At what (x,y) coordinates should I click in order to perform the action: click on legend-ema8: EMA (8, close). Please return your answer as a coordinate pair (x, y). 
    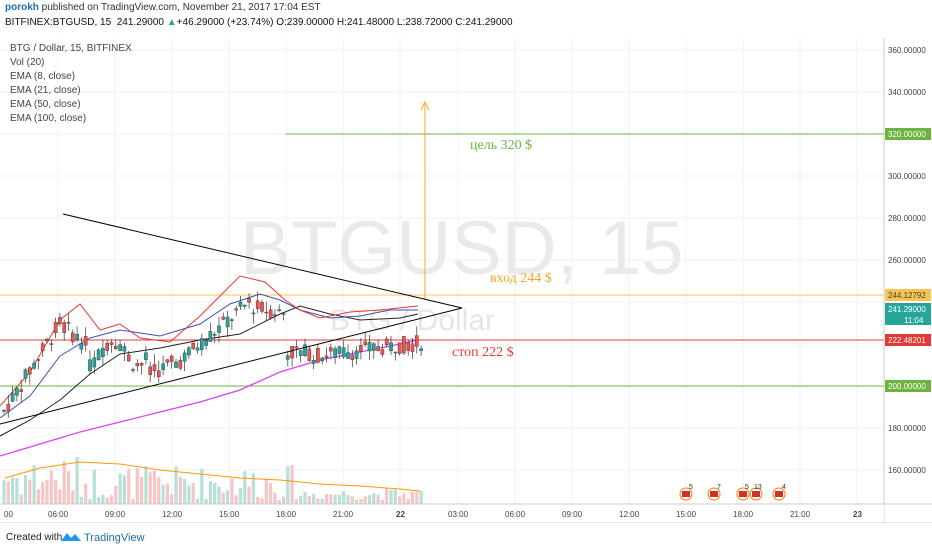
    Looking at the image, I should click on (43, 76).